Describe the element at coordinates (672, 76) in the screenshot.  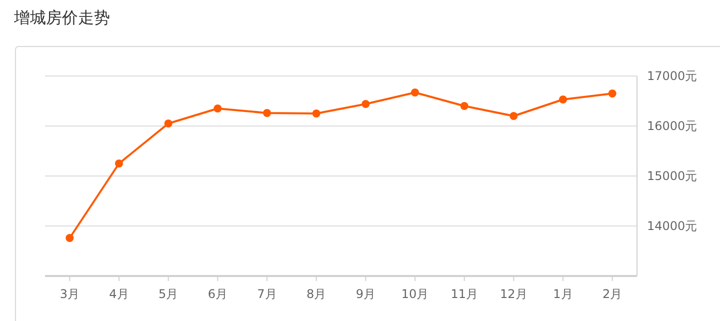
I see `y-tick-label: 17000元` at that location.